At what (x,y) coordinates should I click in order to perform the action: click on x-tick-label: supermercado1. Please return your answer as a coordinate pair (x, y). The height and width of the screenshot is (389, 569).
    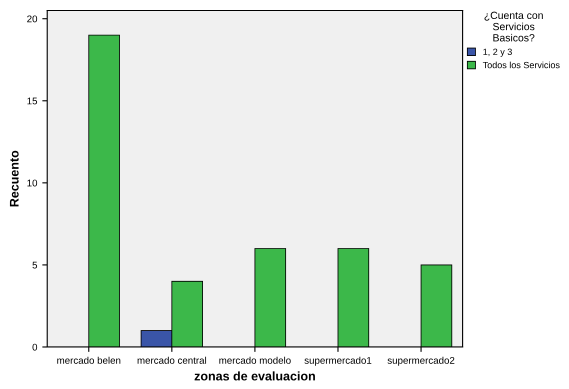
    Looking at the image, I should click on (338, 361).